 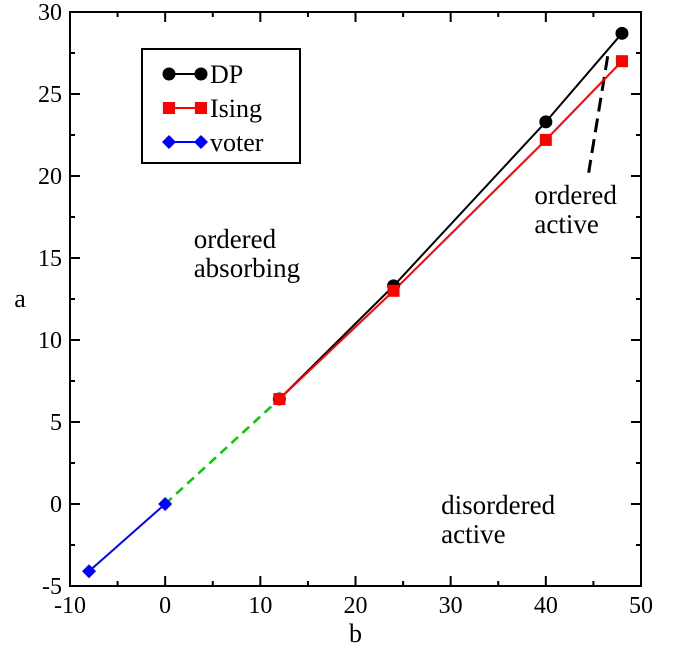 I want to click on y-tick-label: 30, so click(x=50, y=13).